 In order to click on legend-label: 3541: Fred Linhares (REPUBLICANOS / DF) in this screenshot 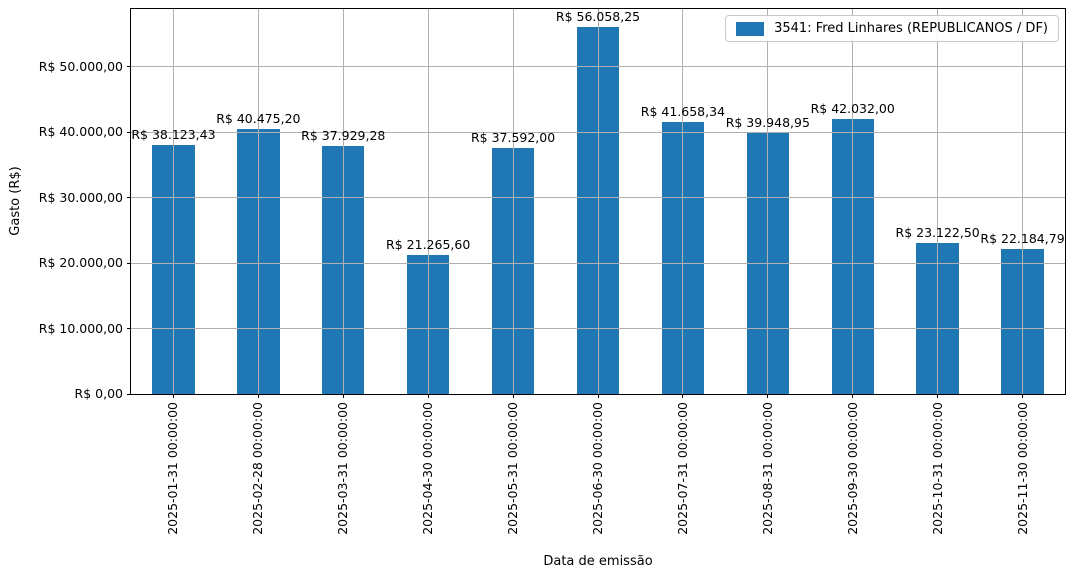, I will do `click(911, 28)`.